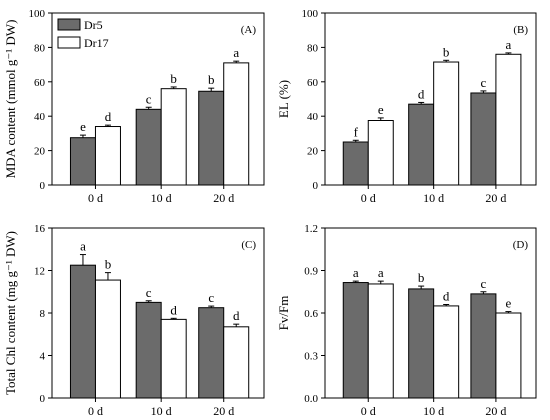  Describe the element at coordinates (69, 24) in the screenshot. I see `legend-swatch-dr5` at that location.